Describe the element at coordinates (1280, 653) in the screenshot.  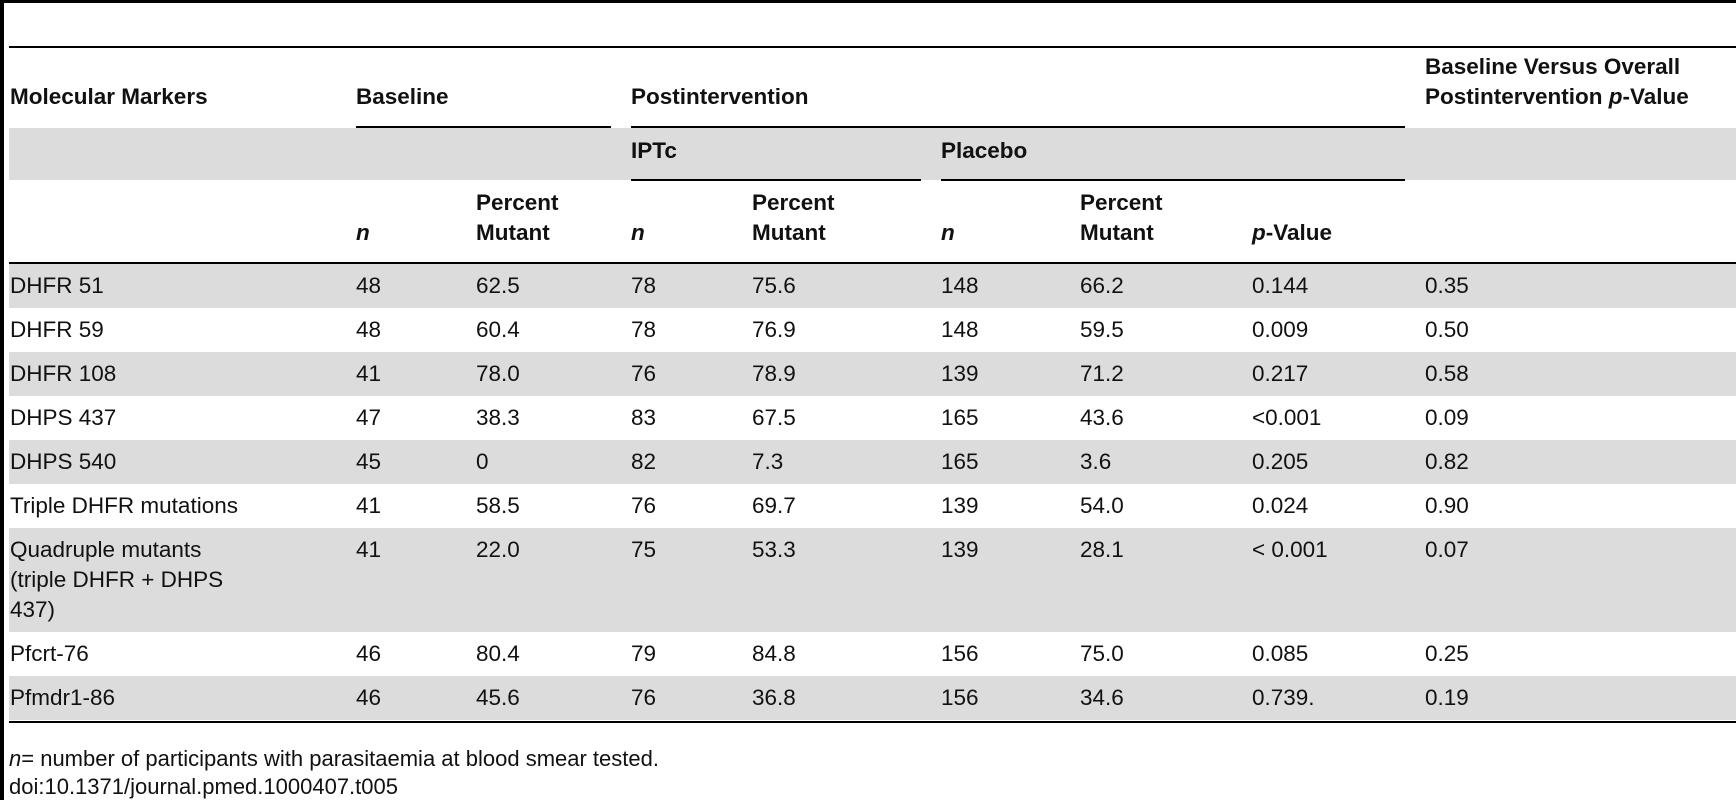
I see `table-cell-p-value: 0.085` at that location.